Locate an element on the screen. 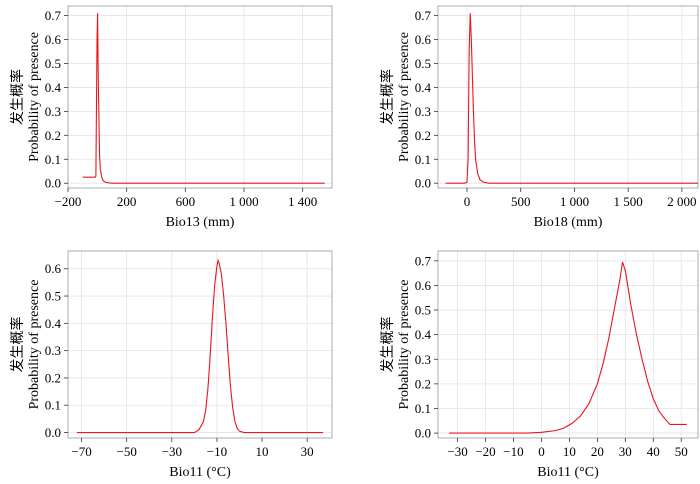  x-tick-label: −20 is located at coordinates (485, 451).